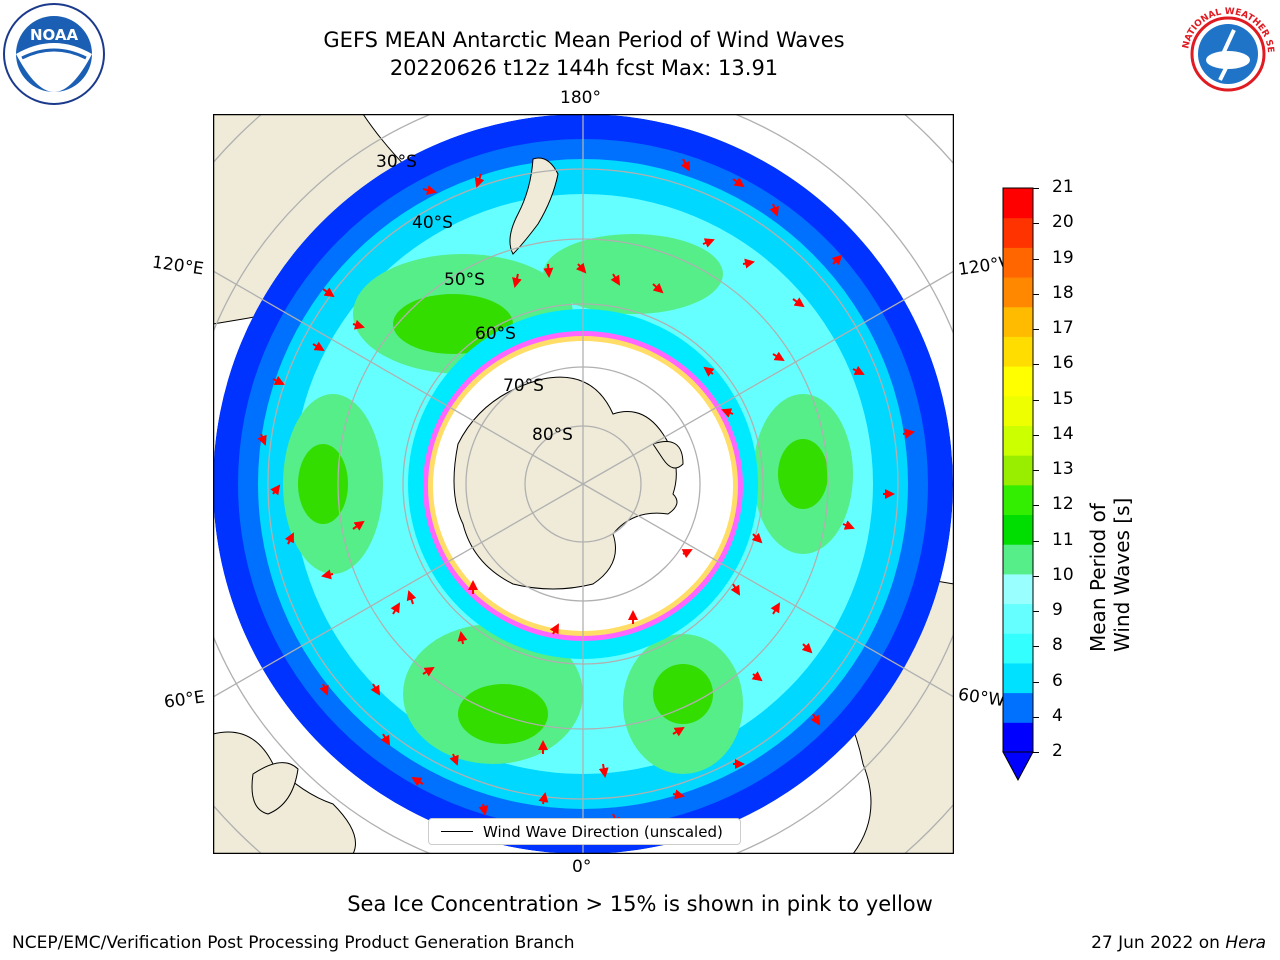 The image size is (1280, 960). I want to click on new-zealand-landmass, so click(534, 206).